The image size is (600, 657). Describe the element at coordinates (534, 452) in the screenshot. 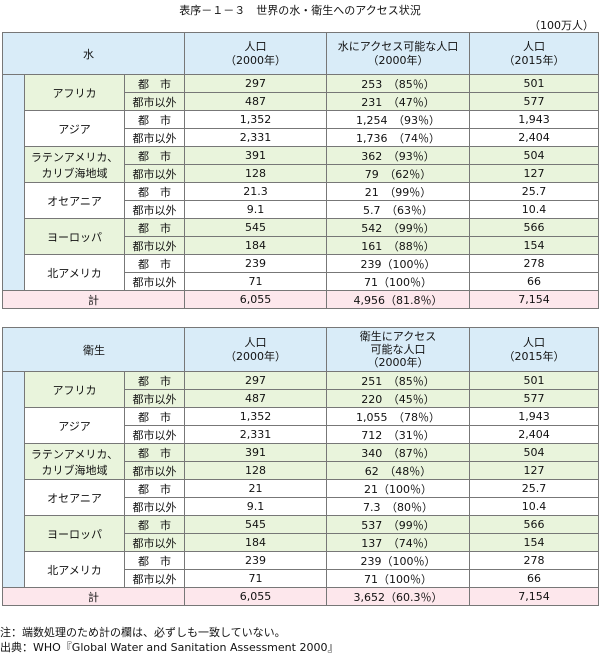

I see `pop2015-value: 504` at that location.